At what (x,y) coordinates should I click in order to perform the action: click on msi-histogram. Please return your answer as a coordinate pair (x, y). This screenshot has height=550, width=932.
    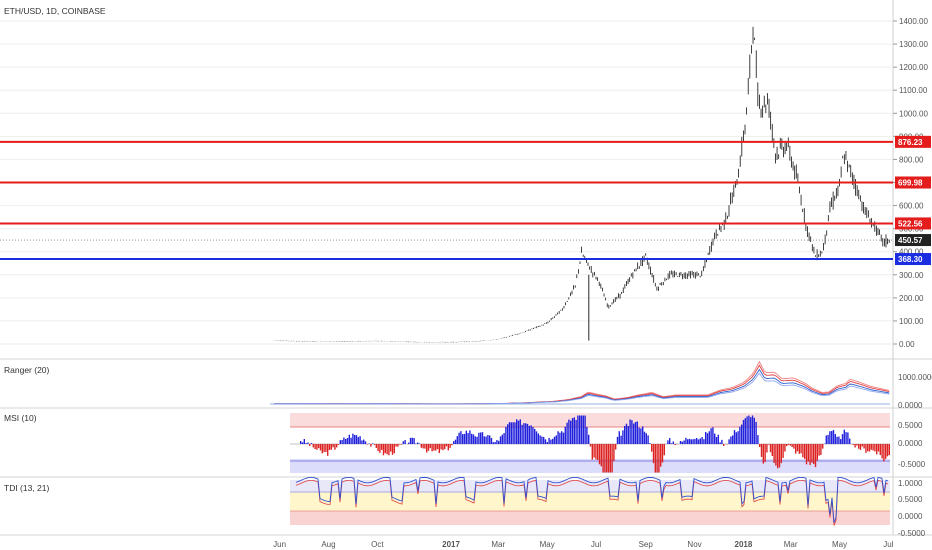
    Looking at the image, I should click on (590, 443).